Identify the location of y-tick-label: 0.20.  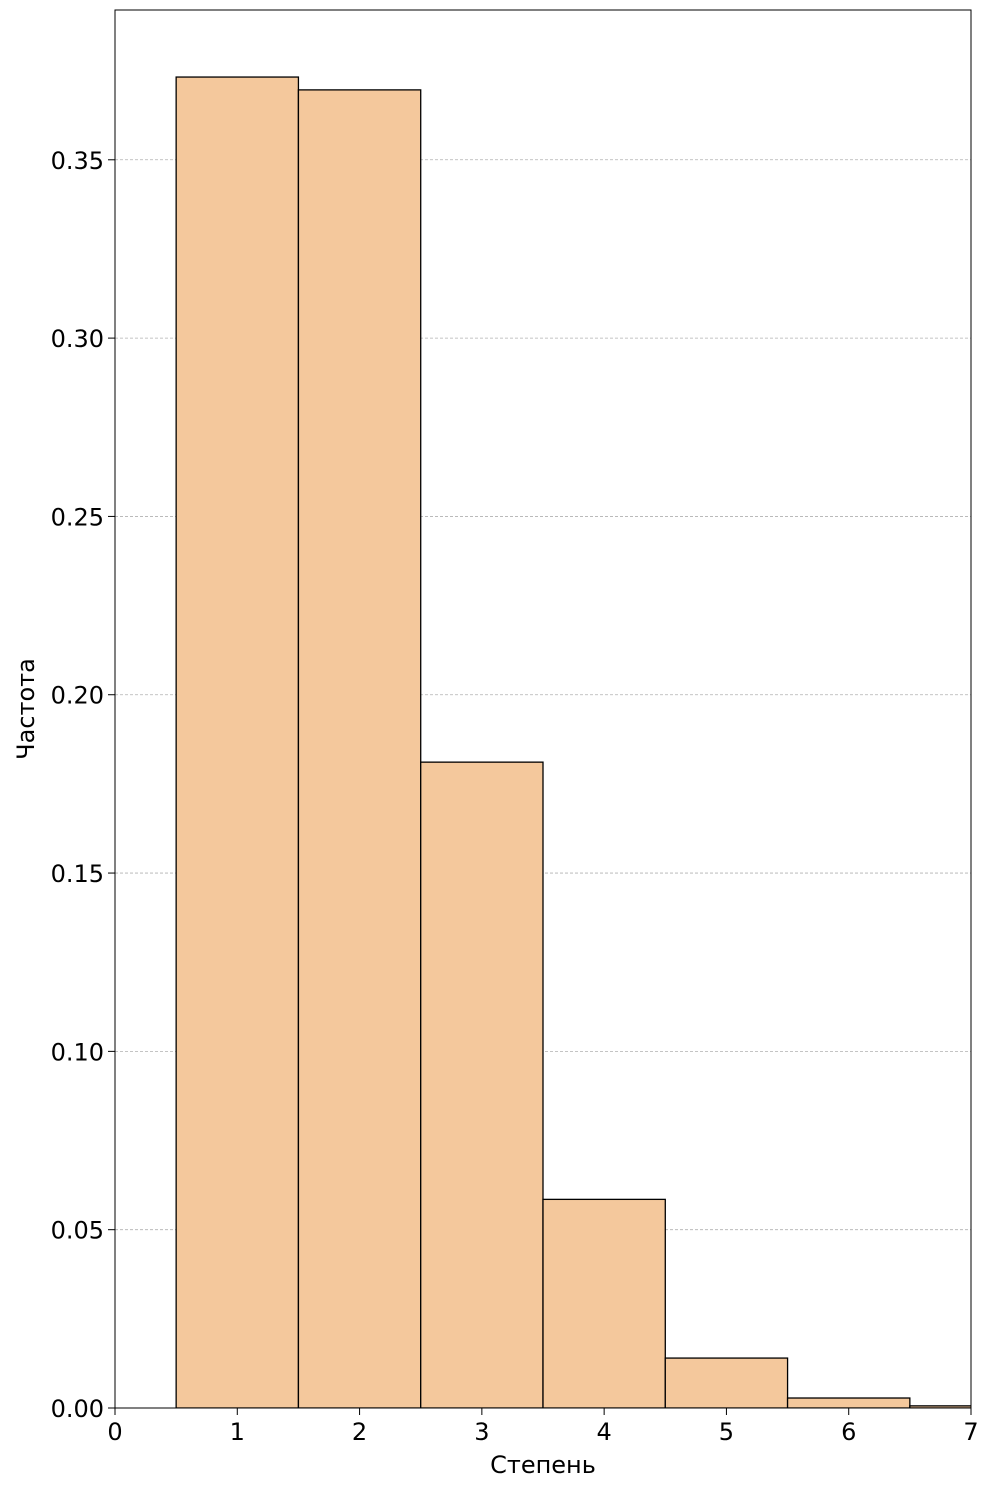
(77, 696).